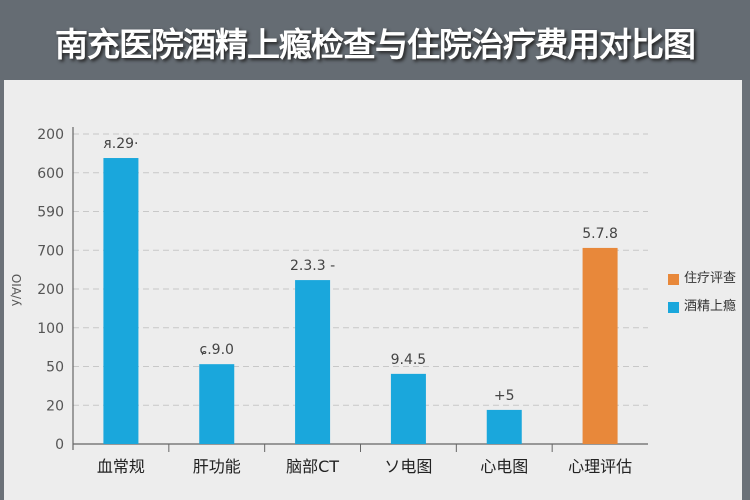  I want to click on data-label: 2.3.3 -, so click(312, 266).